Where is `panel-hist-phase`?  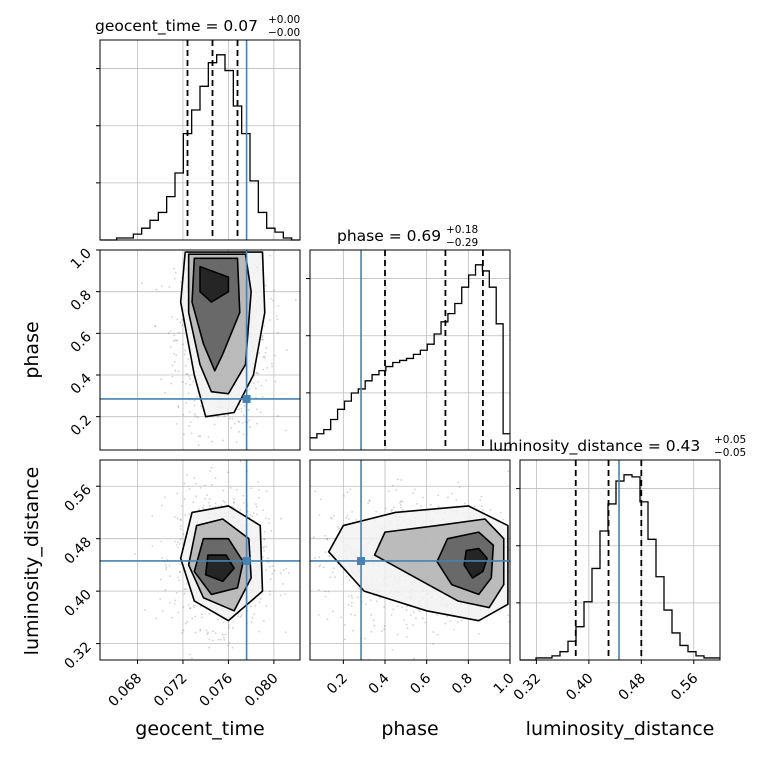
panel-hist-phase is located at coordinates (408, 350).